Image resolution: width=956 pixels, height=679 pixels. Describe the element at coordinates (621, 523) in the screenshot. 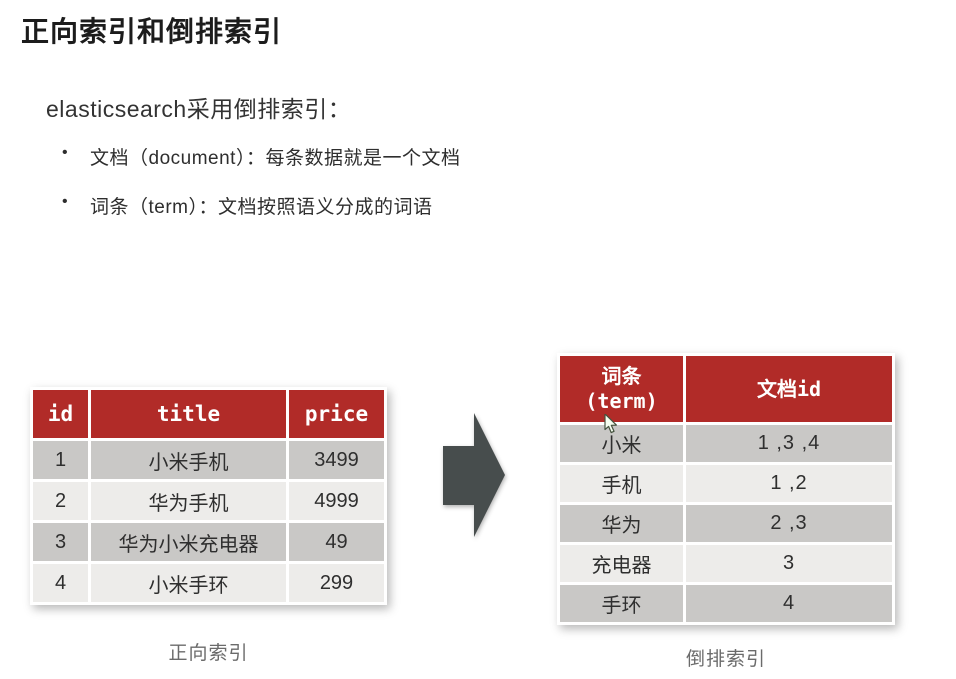

I see `table-cell-term: 华为` at that location.